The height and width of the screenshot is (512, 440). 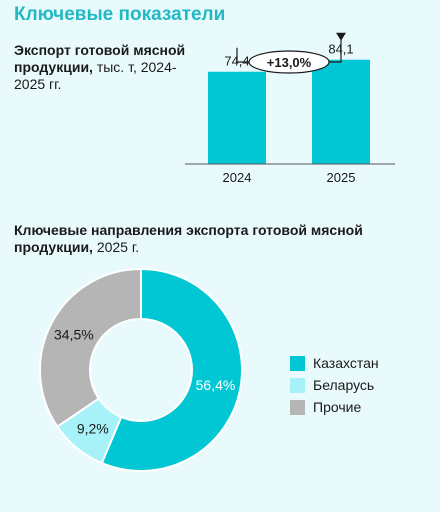 What do you see at coordinates (100, 58) in the screenshot?
I see `bar-chart-title-bold: Экспорт готовой мясной продукции,` at bounding box center [100, 58].